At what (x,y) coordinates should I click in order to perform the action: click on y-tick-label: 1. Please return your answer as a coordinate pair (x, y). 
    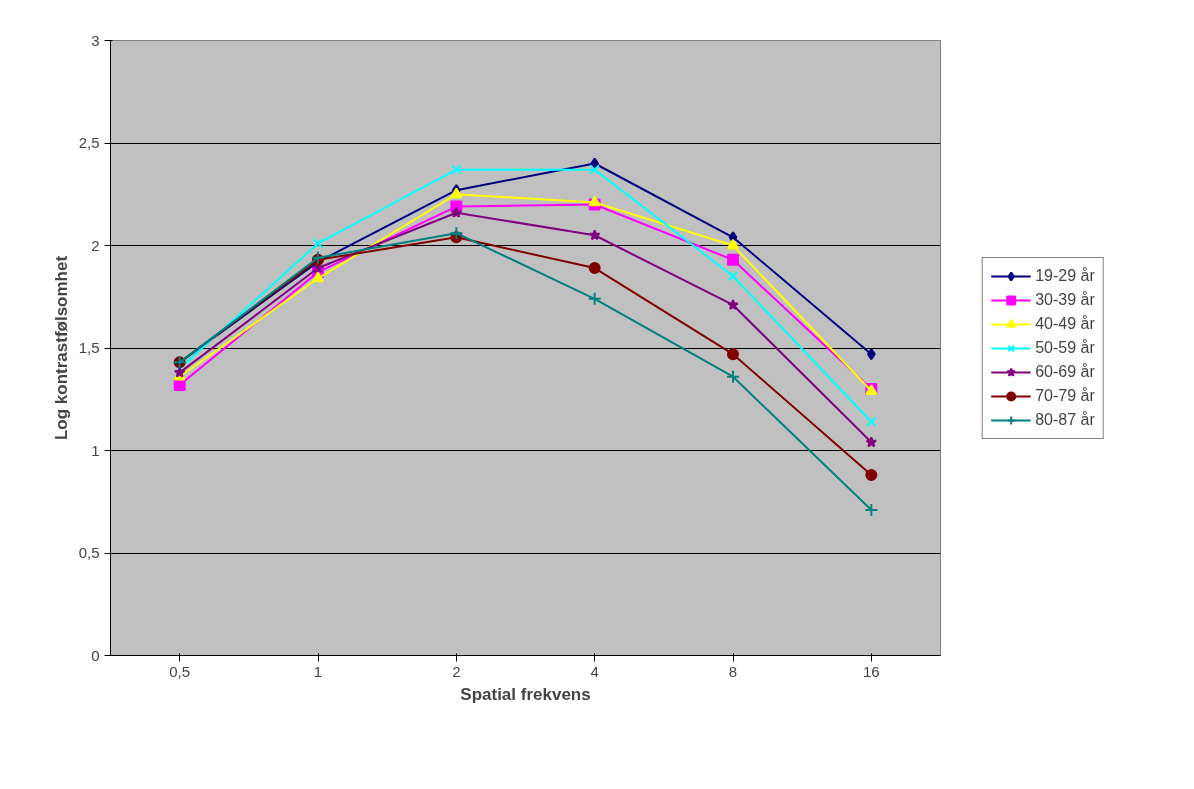
    Looking at the image, I should click on (95, 450).